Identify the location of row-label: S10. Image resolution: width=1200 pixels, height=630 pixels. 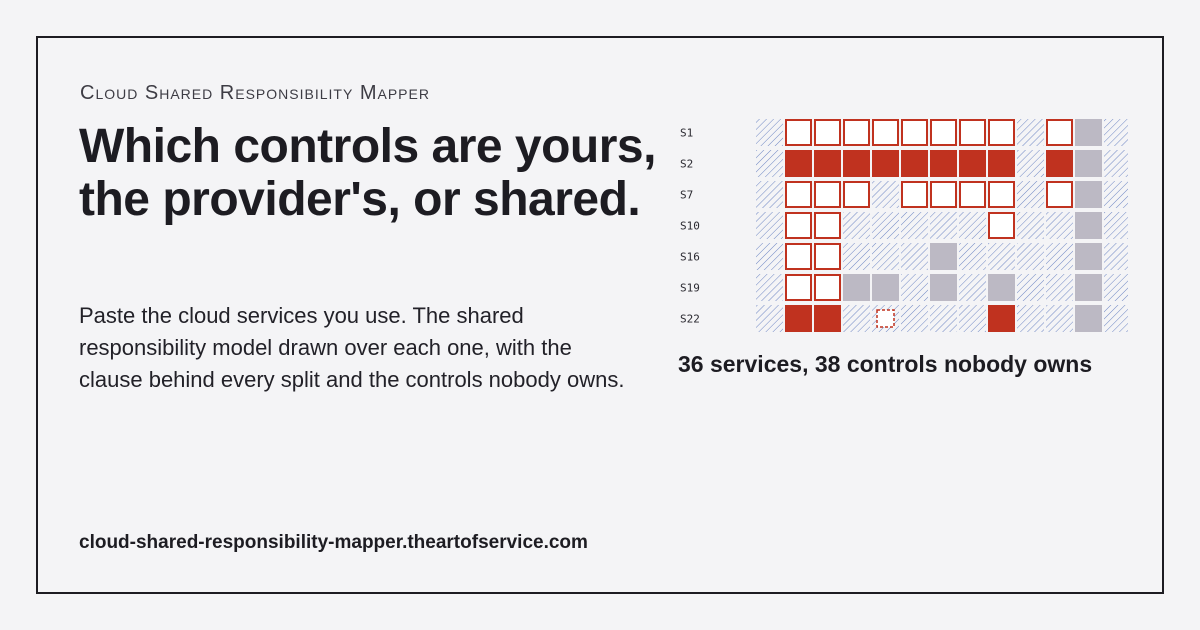
(690, 226).